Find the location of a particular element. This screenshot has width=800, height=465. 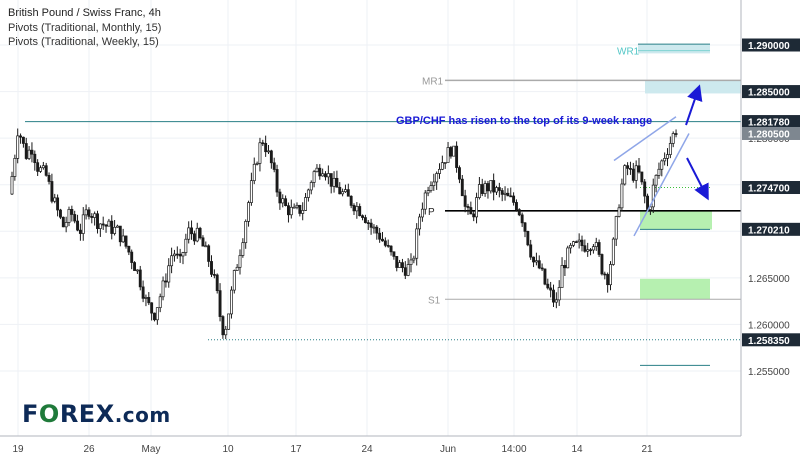

pivot-support-zone is located at coordinates (676, 220).